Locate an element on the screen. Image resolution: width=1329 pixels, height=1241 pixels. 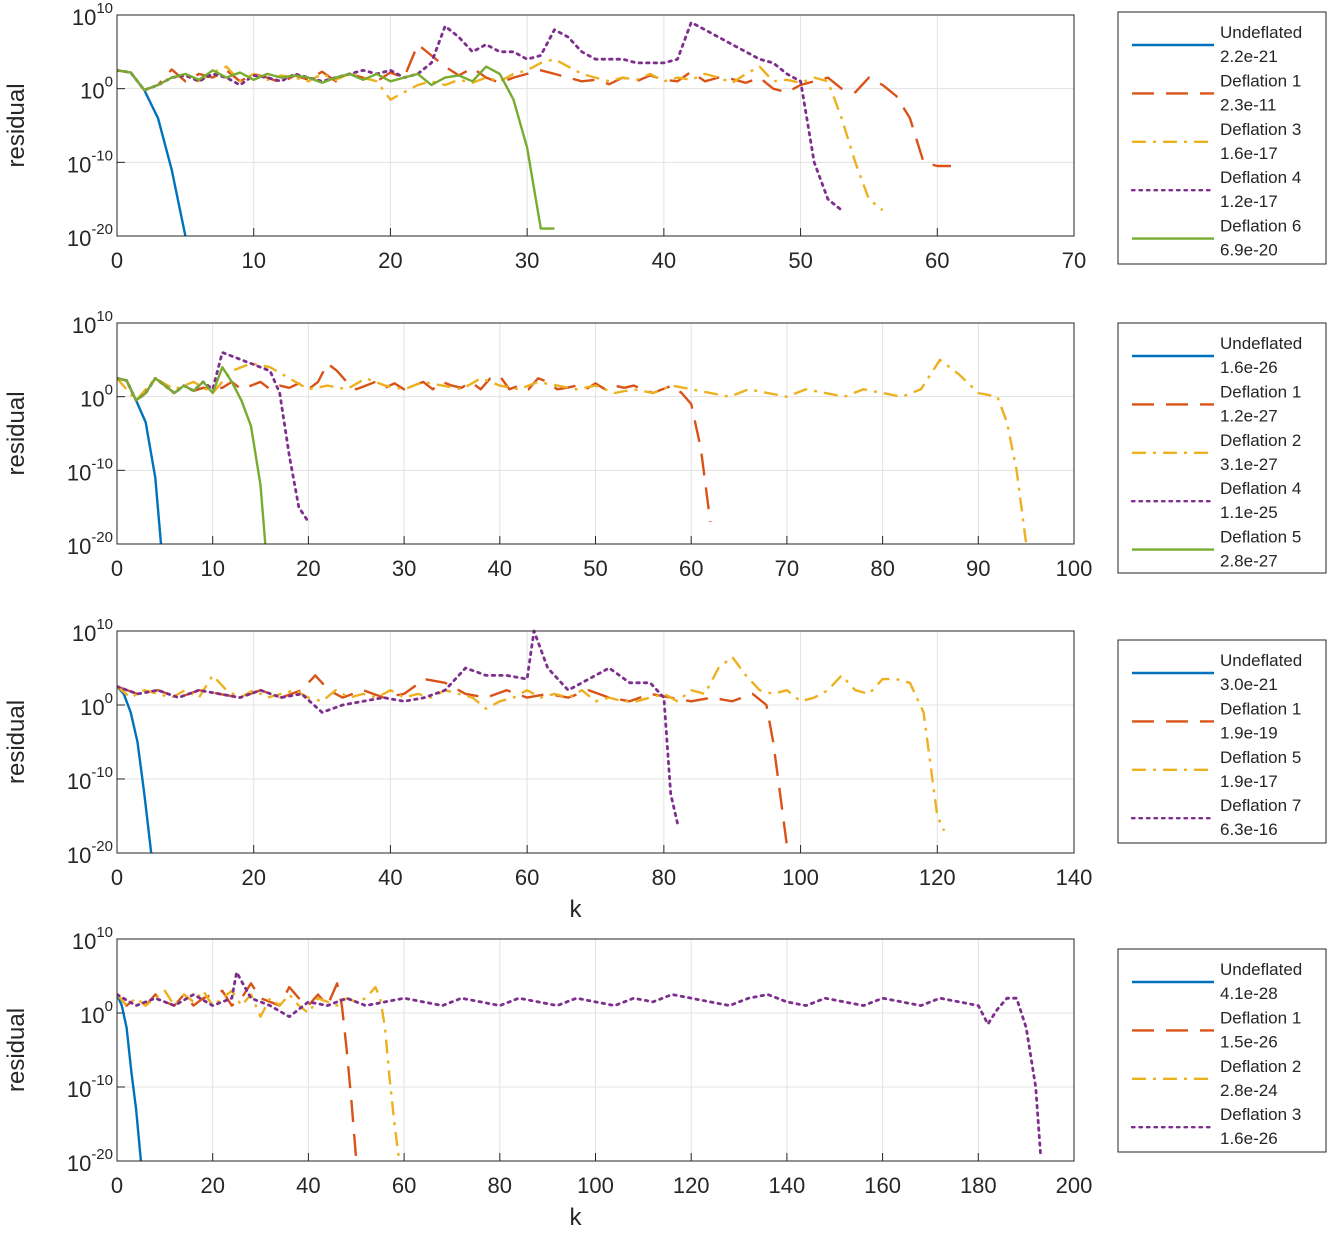
legend-entry-value: 1.2e-27 is located at coordinates (1249, 415).